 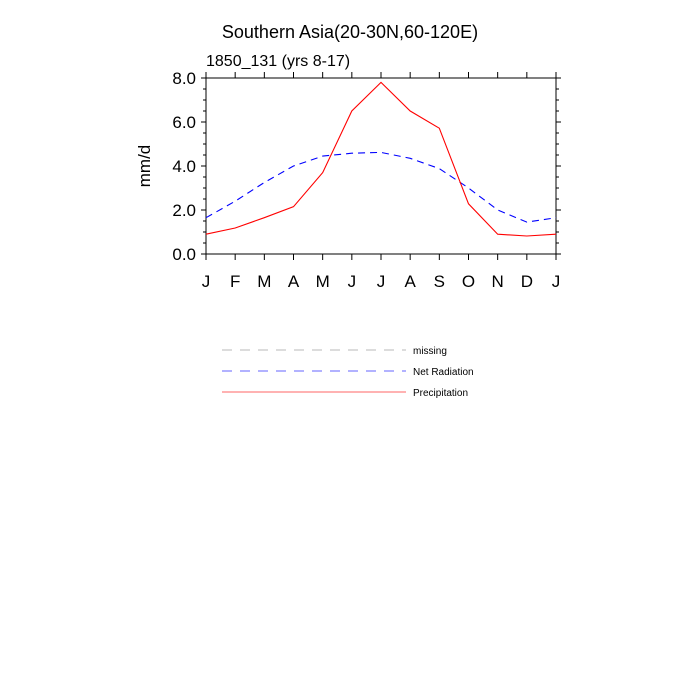 What do you see at coordinates (430, 351) in the screenshot?
I see `legend-label-missing: missing` at bounding box center [430, 351].